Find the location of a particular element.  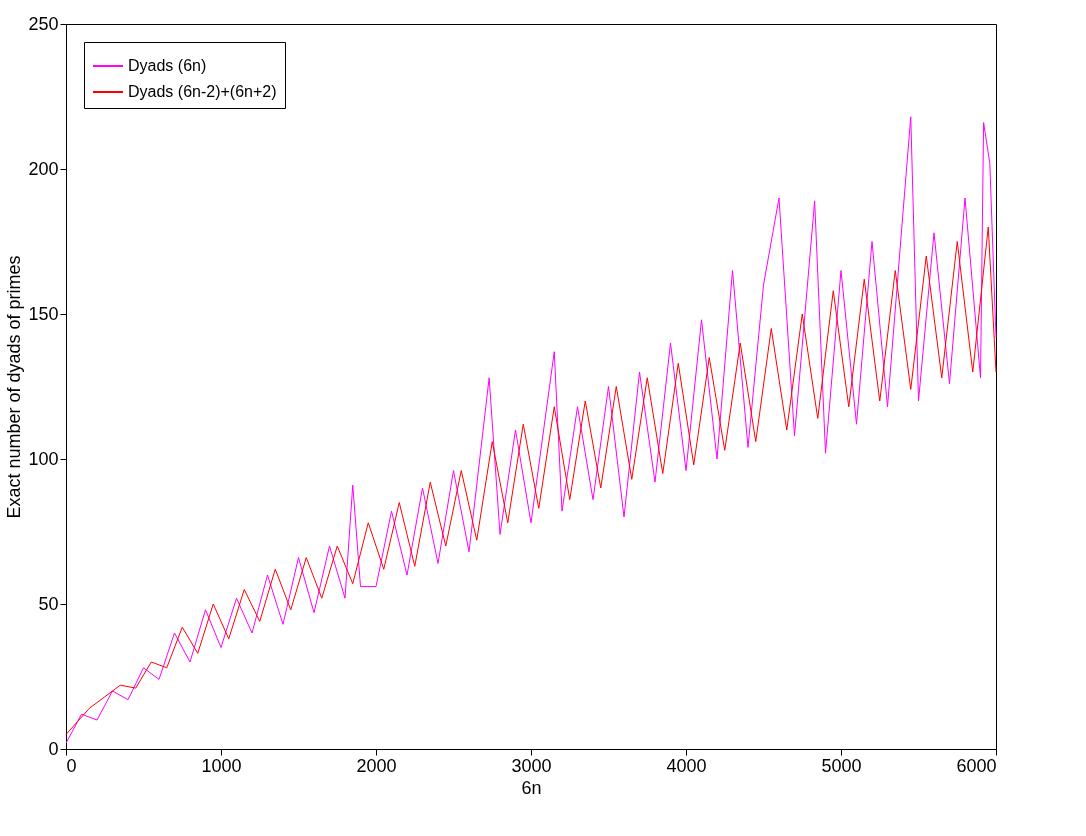

y-tick-label: 250 is located at coordinates (43, 23).